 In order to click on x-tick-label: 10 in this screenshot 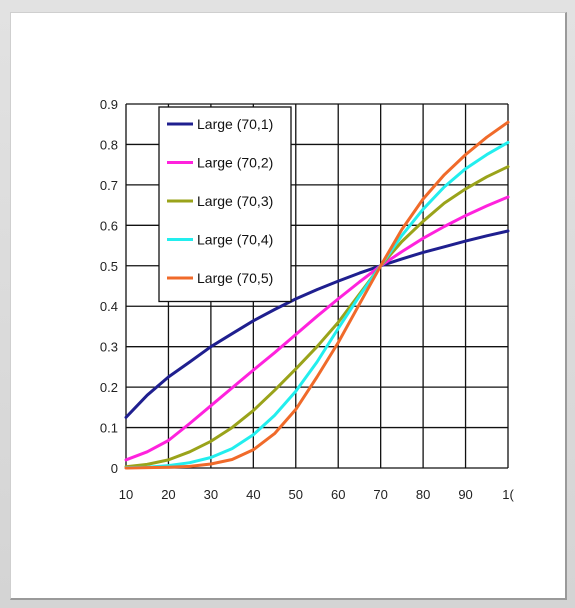, I will do `click(126, 494)`.